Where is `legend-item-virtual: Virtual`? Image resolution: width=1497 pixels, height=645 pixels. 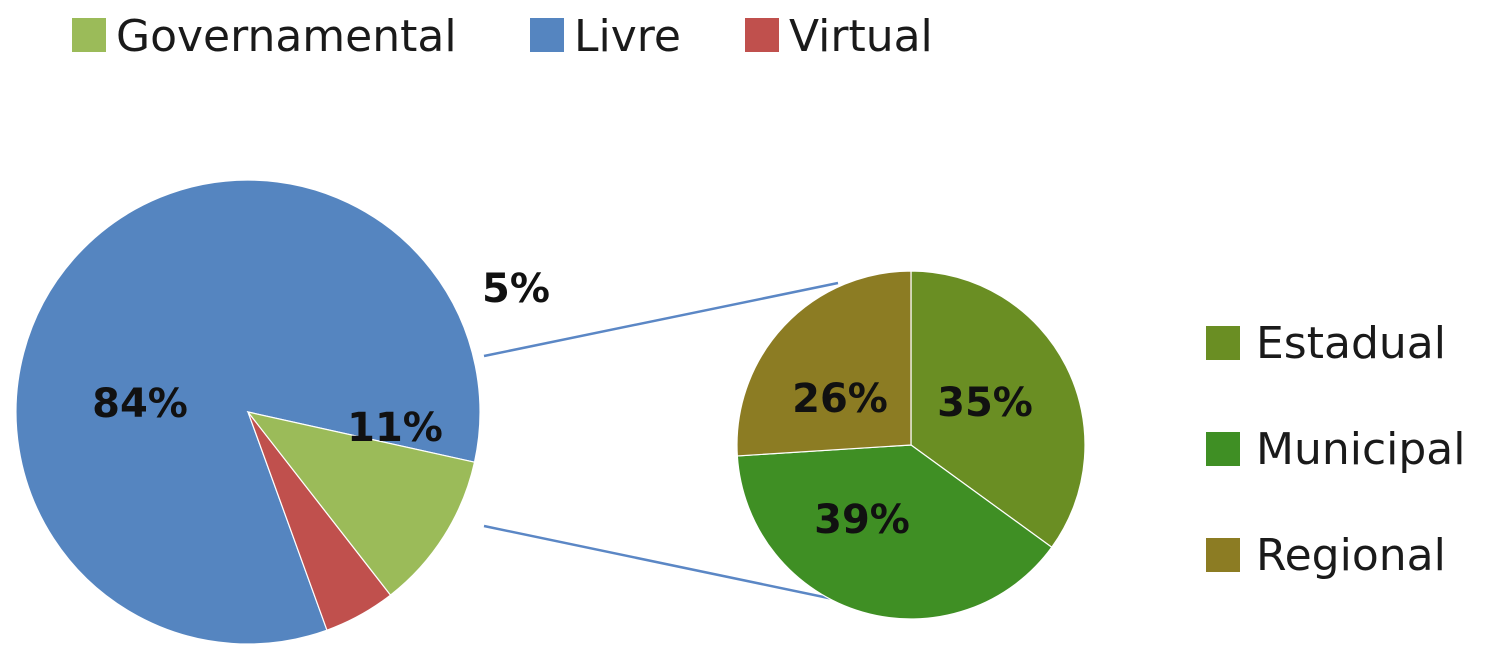
legend-item-virtual: Virtual is located at coordinates (839, 36).